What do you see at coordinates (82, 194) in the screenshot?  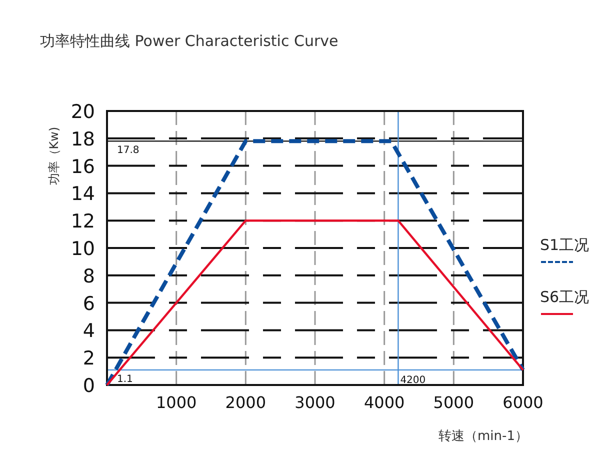 I see `y-tick-label: 14` at bounding box center [82, 194].